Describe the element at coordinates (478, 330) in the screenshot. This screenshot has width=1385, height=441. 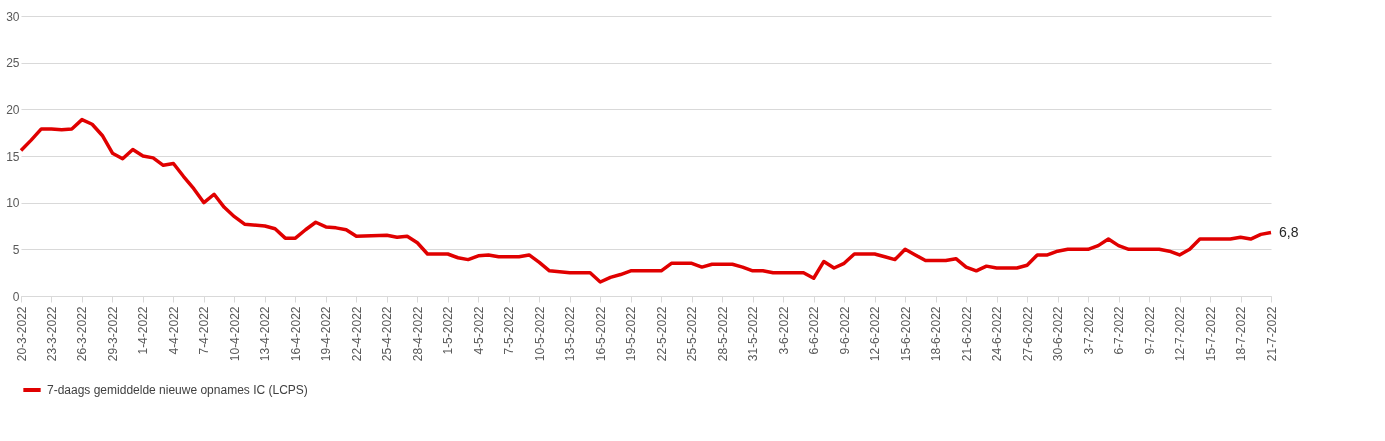
I see `x-tick-label: 4-5-2022` at that location.